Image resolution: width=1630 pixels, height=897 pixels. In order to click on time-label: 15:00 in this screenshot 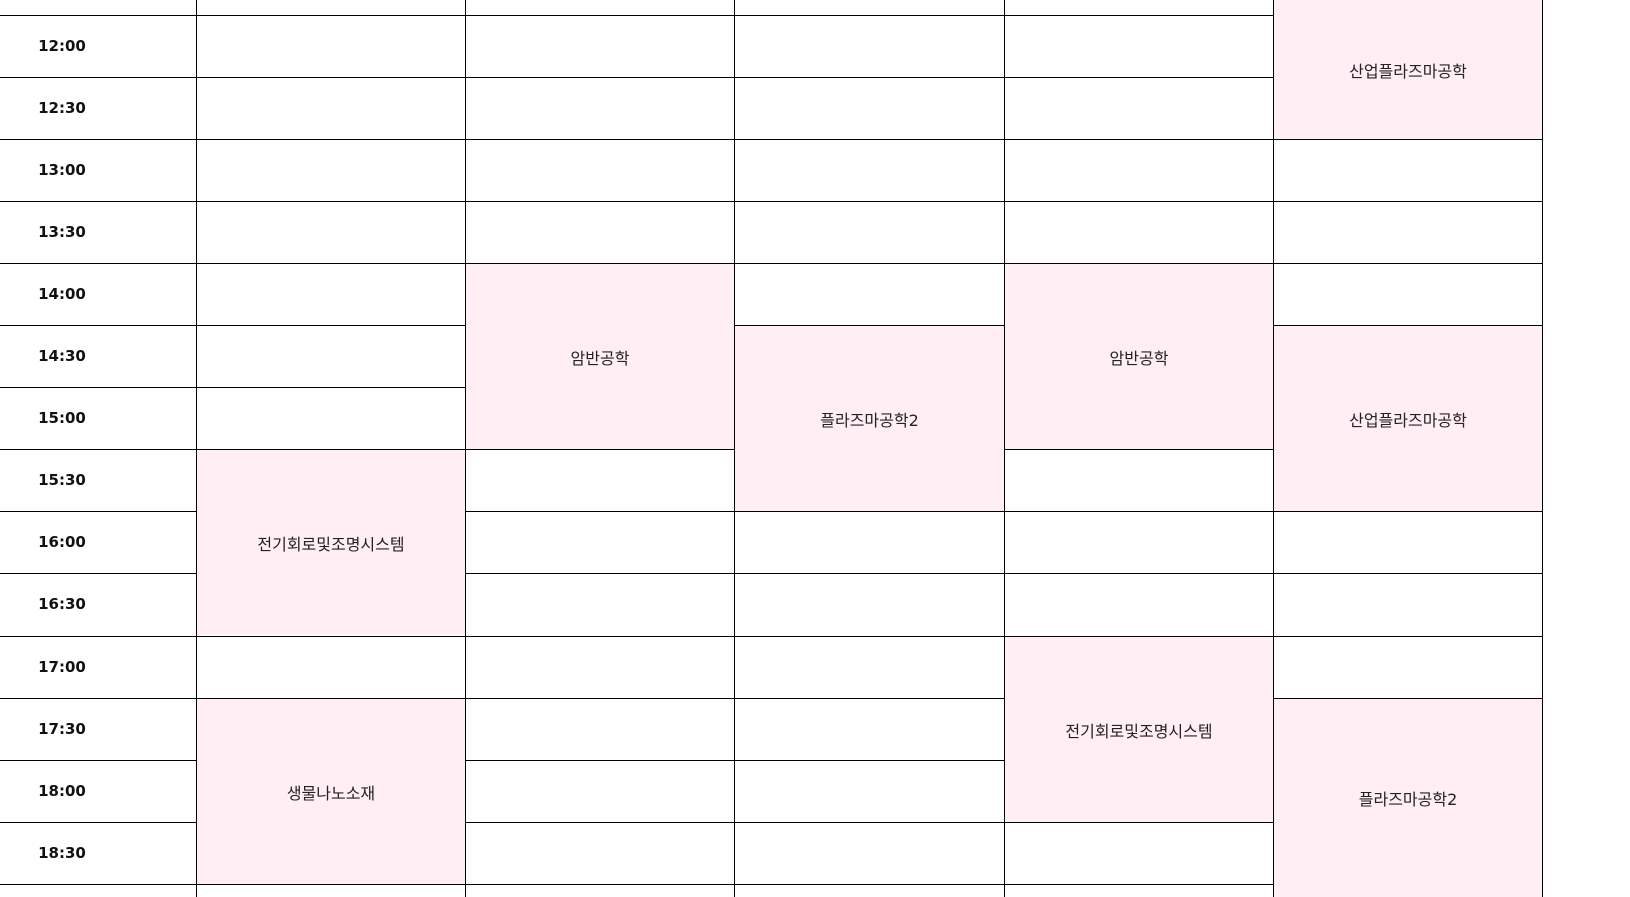, I will do `click(62, 418)`.